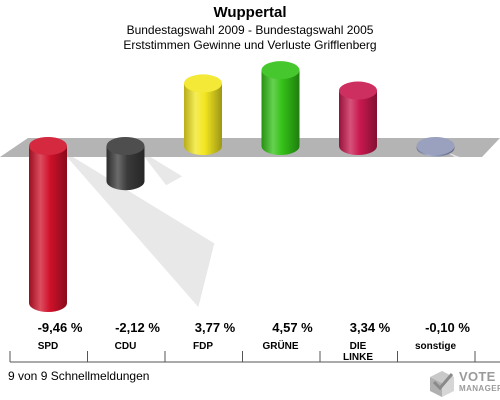 The width and height of the screenshot is (500, 400). Describe the element at coordinates (126, 346) in the screenshot. I see `category-label: CDU` at that location.